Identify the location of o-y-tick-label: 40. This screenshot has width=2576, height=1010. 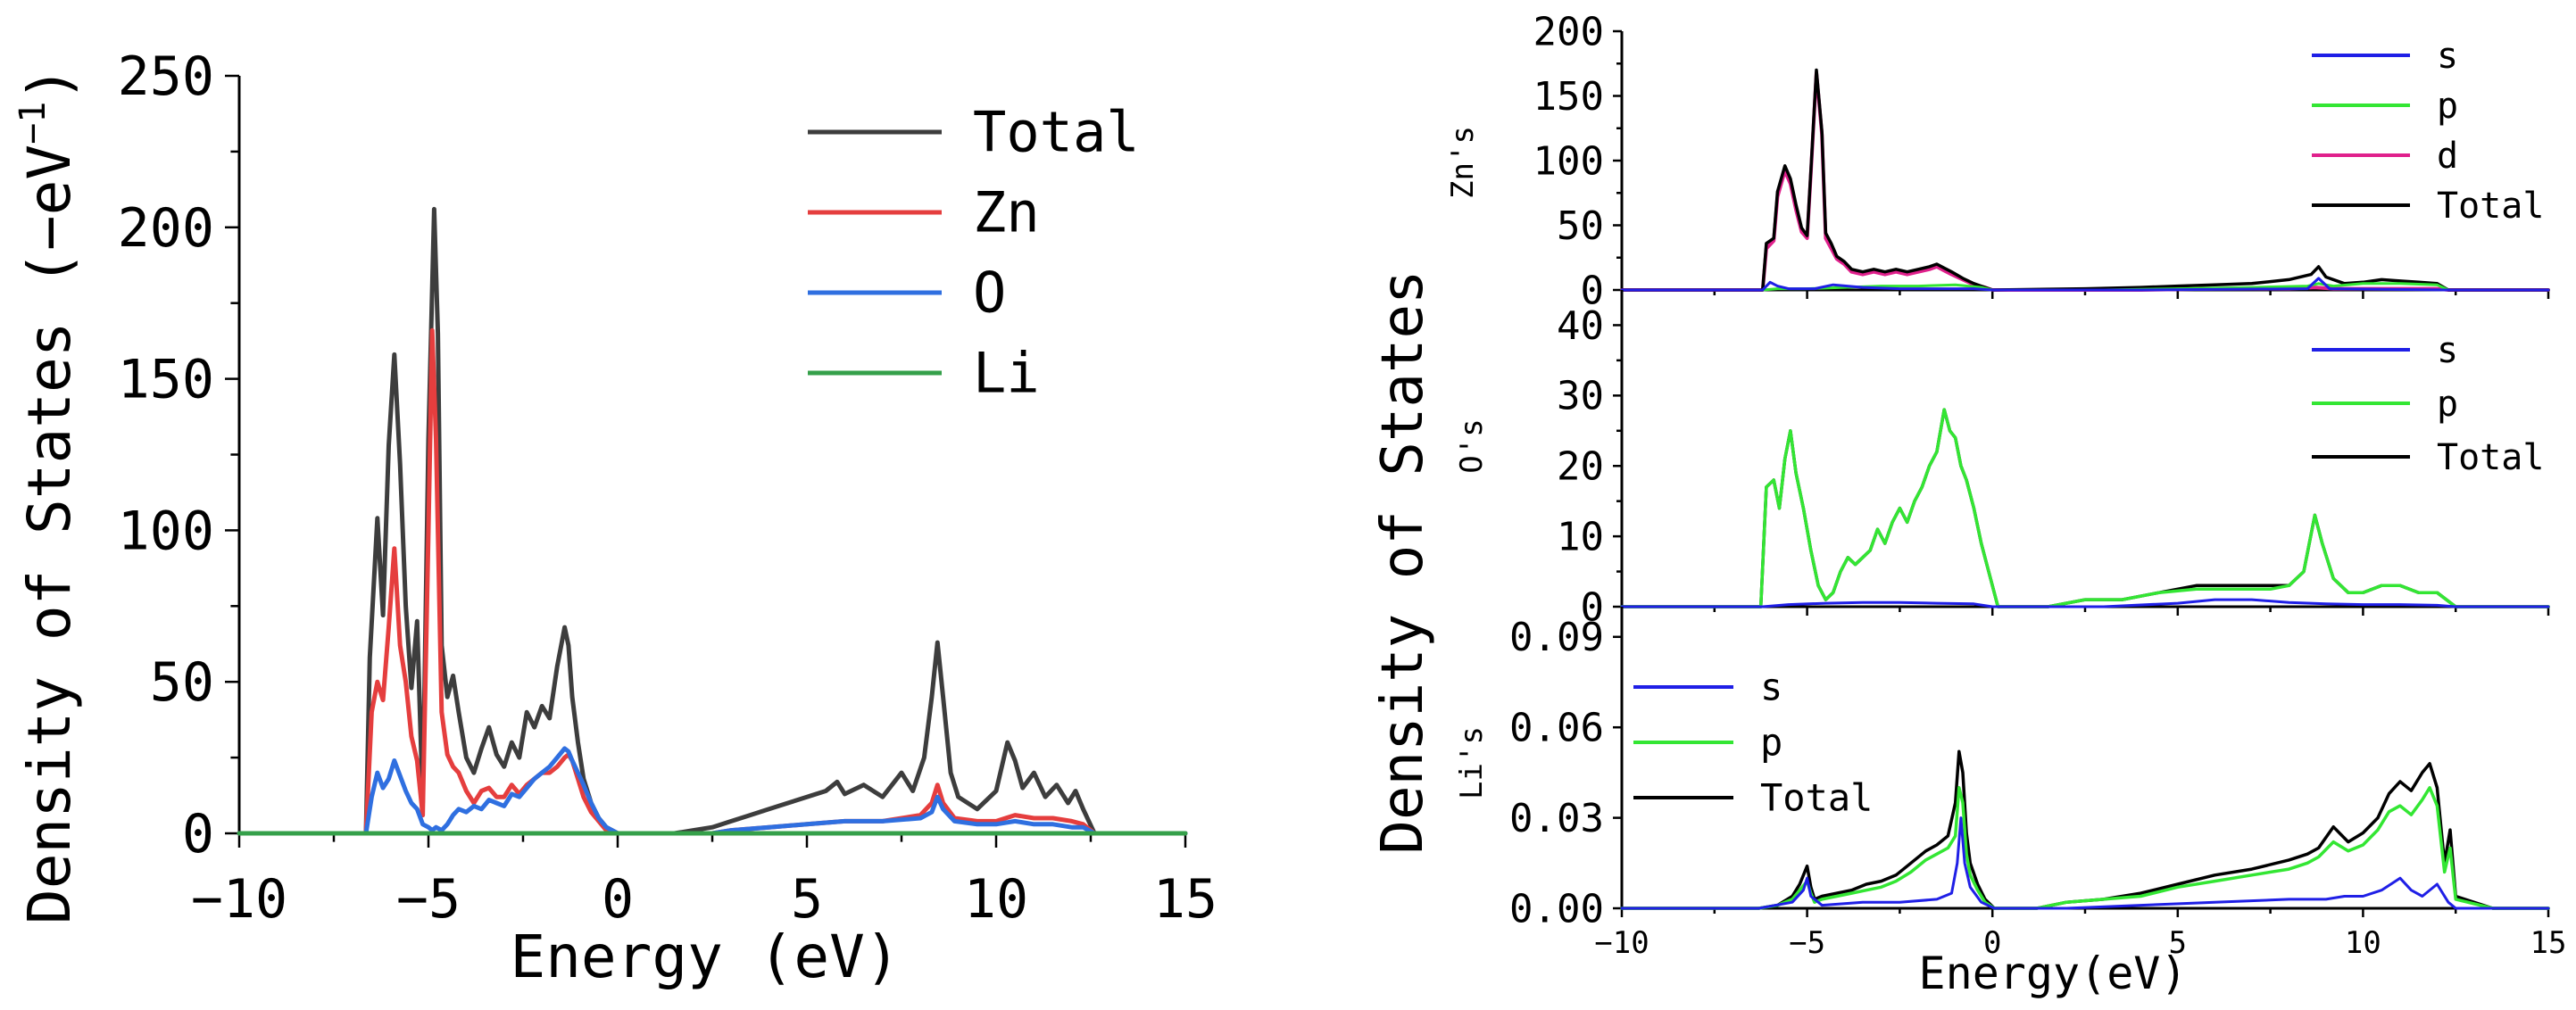
(1581, 326).